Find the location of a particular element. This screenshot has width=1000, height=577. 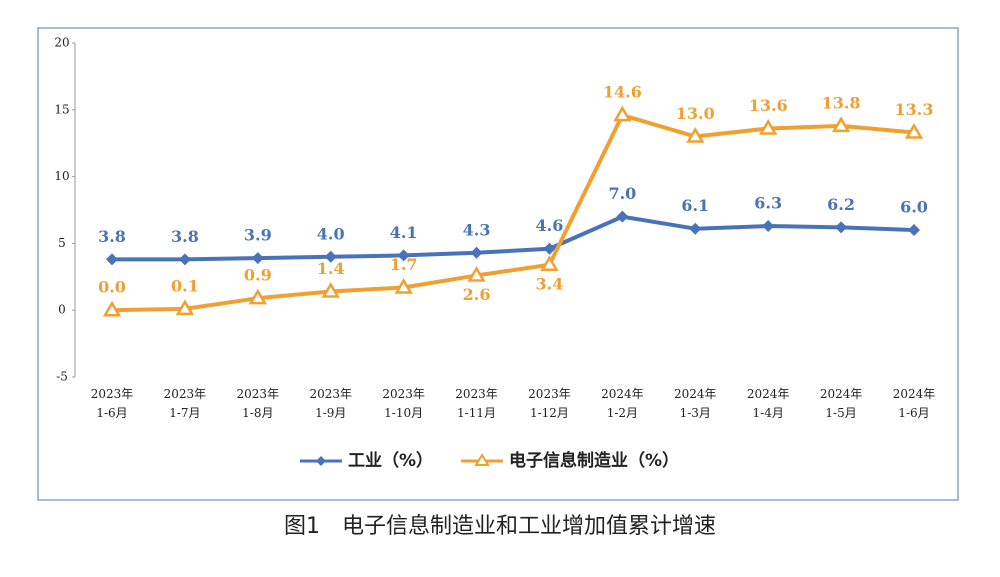

x-tick-label: 2023年 1-9月 is located at coordinates (330, 403).